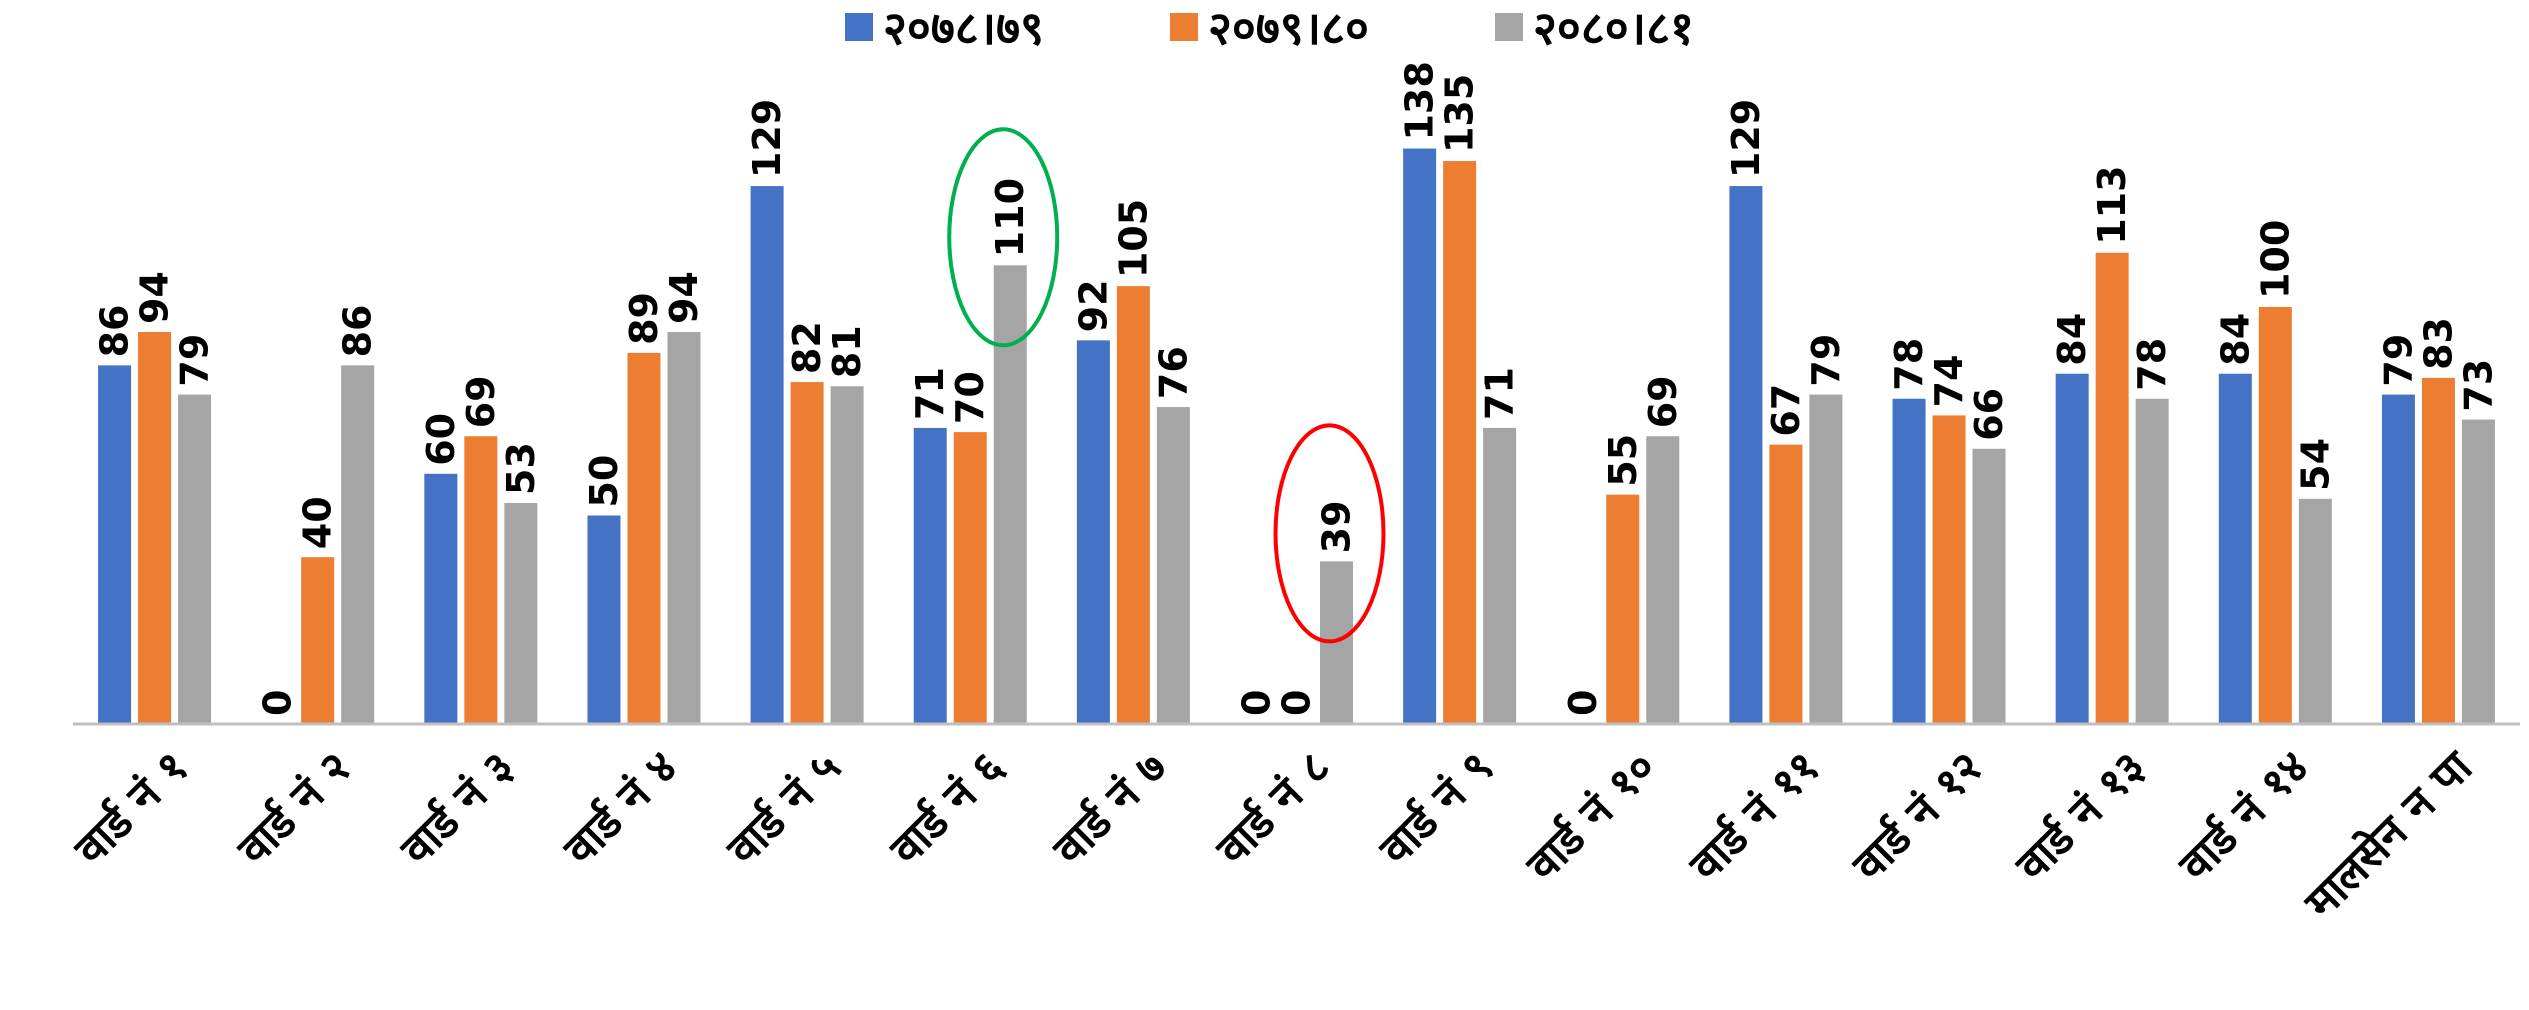  What do you see at coordinates (2112, 204) in the screenshot?
I see `data-label: 113` at bounding box center [2112, 204].